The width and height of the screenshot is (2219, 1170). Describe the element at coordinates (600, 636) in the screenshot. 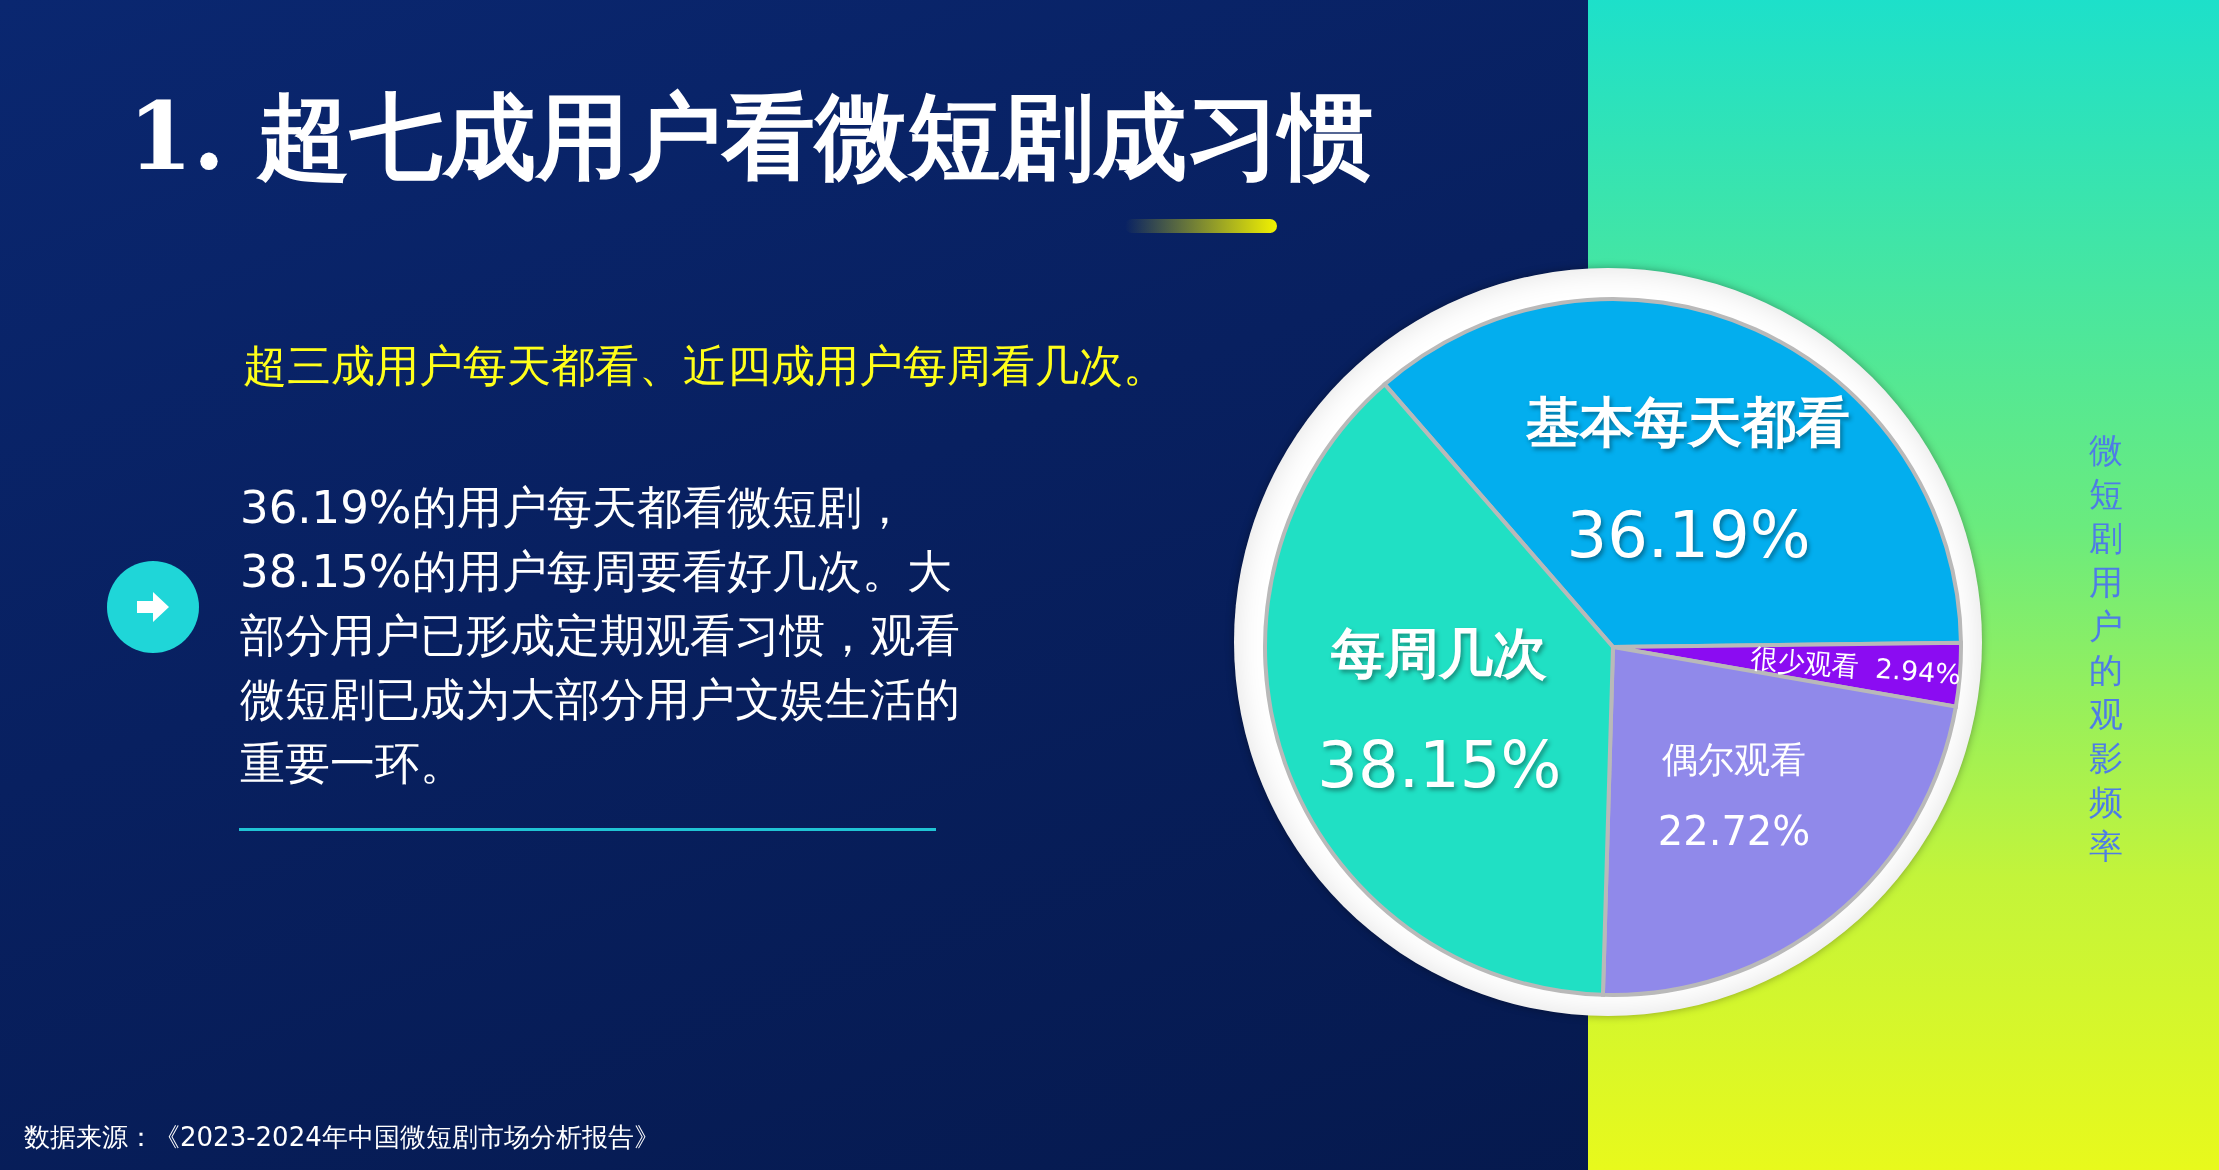

I see `text: 36.19%的用户每天都看微短剧，38.15%的用户每周要看好几次。大部分用户已形成定期观看习惯，观看微短剧已成为大部分用户文娱生活的重要一环。` at that location.